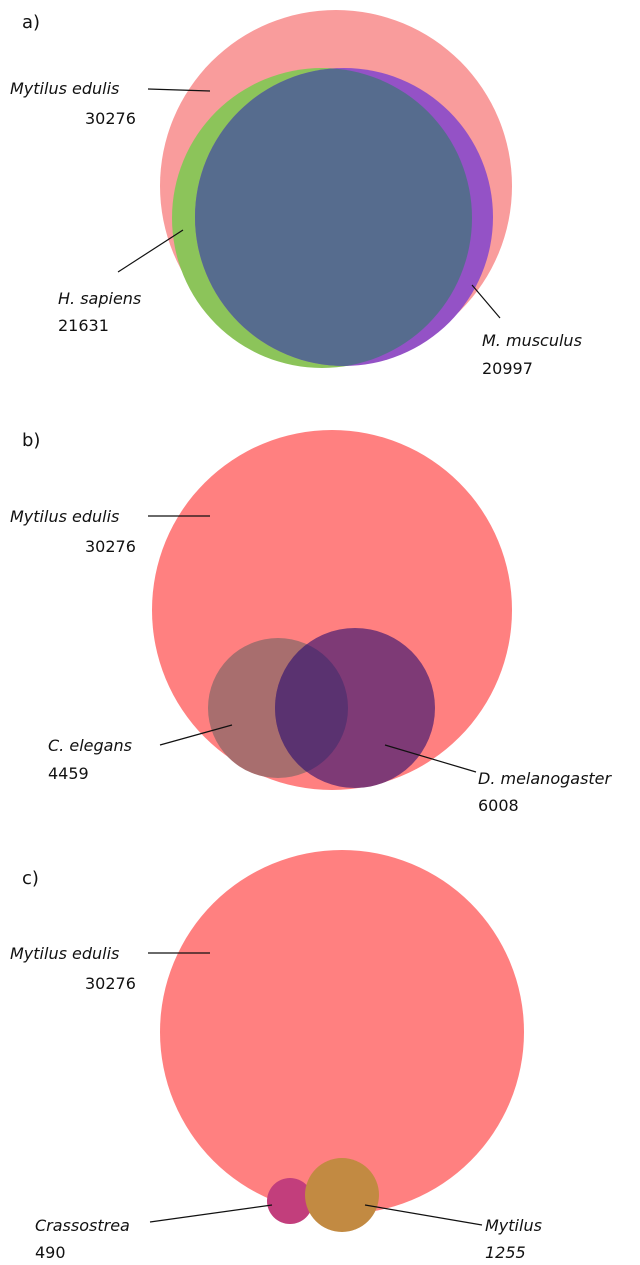  What do you see at coordinates (513, 1225) in the screenshot?
I see `set-name: Mytilus` at bounding box center [513, 1225].